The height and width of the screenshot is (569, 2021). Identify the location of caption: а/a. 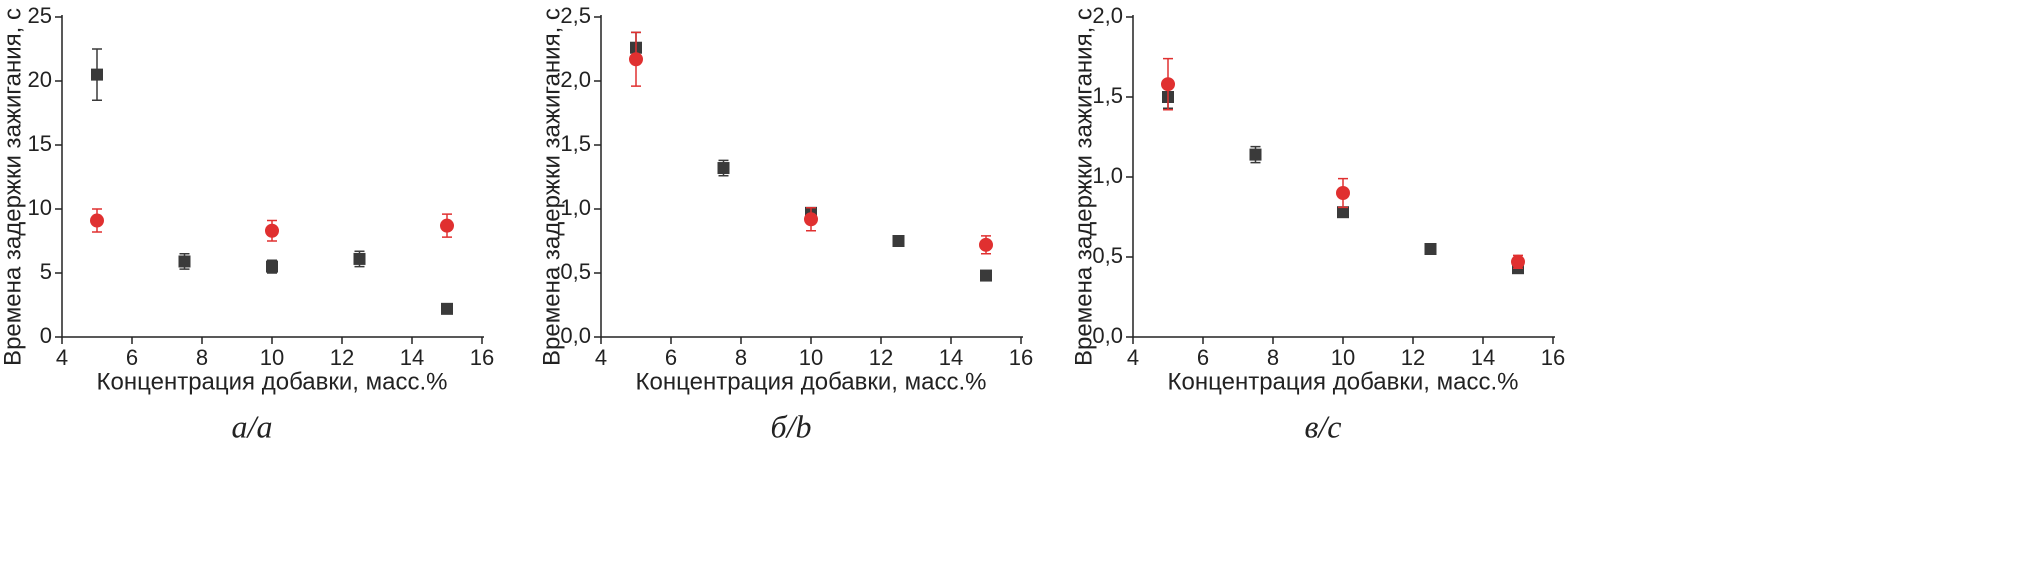
(252, 426).